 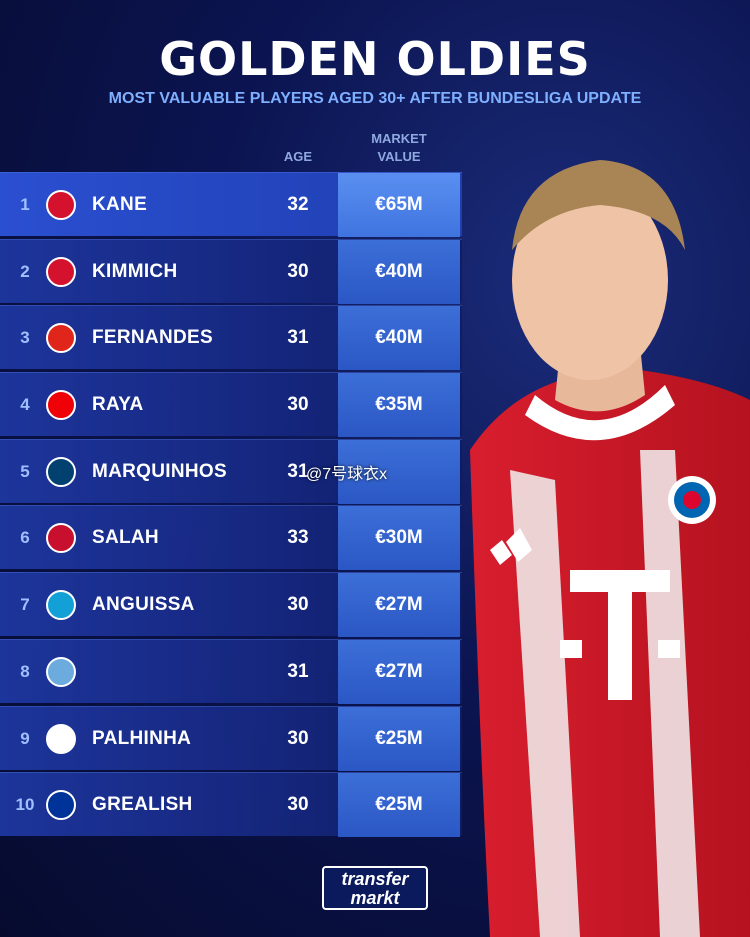 What do you see at coordinates (61, 338) in the screenshot?
I see `man-utd-icon` at bounding box center [61, 338].